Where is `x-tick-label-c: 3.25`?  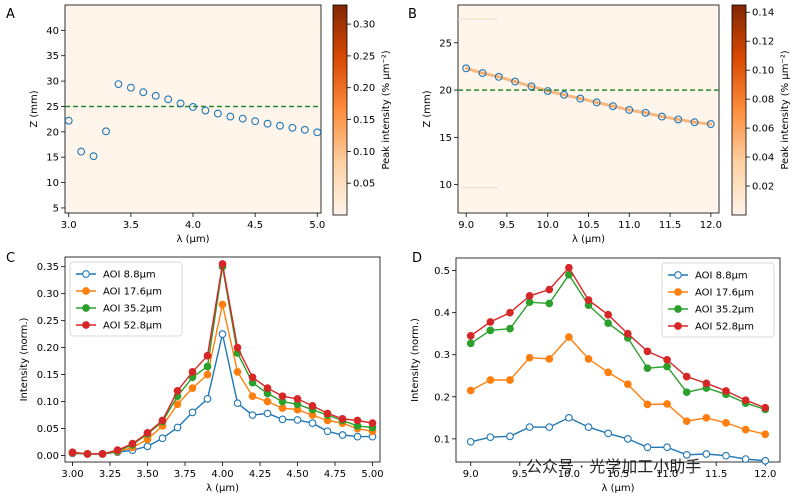
x-tick-label-c: 3.25 is located at coordinates (110, 474).